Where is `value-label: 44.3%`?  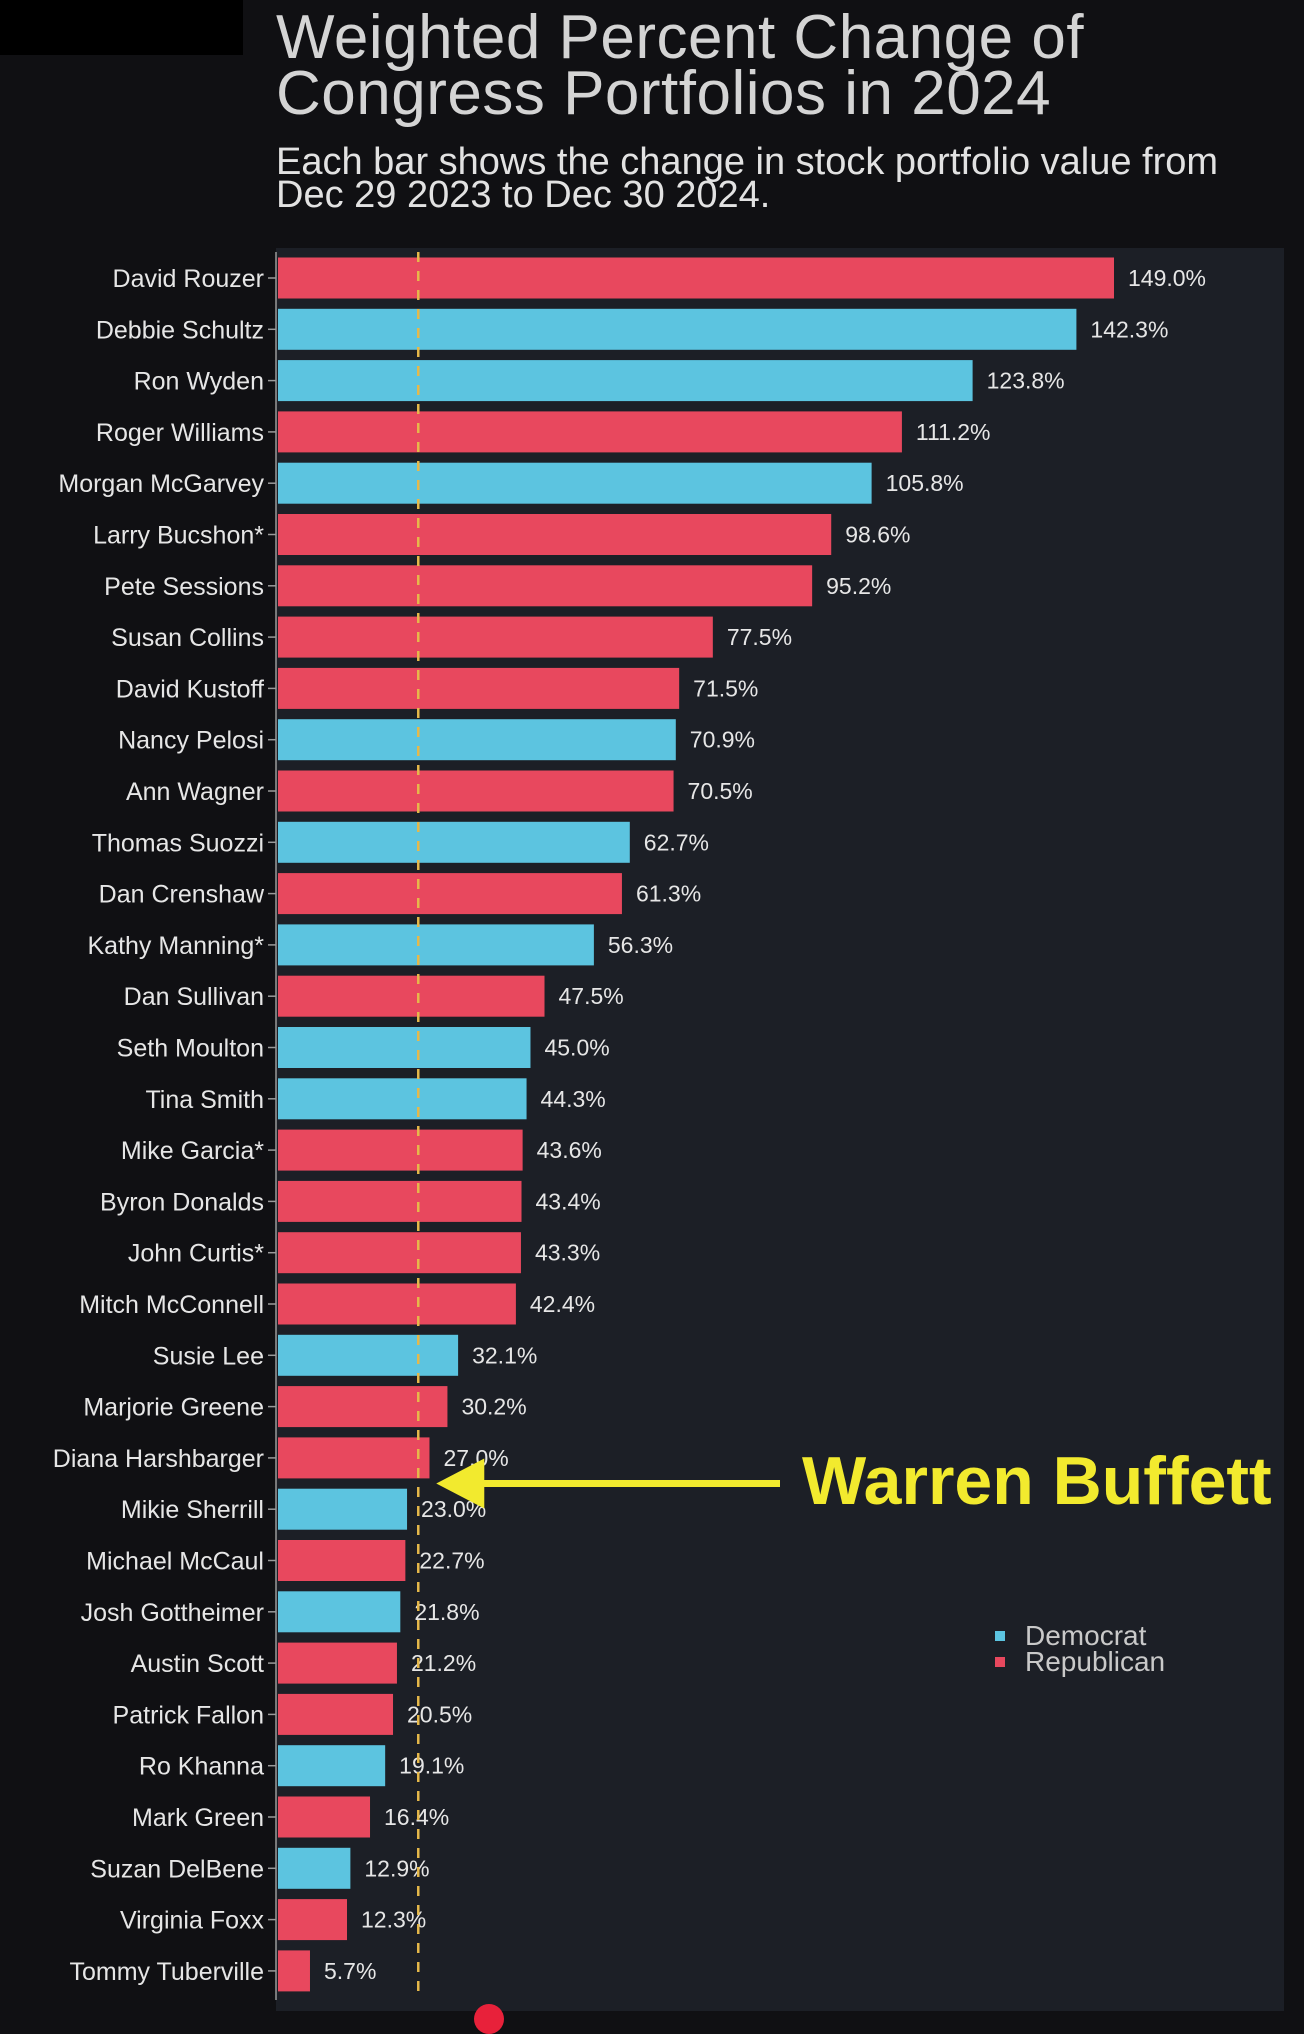
value-label: 44.3% is located at coordinates (573, 1099).